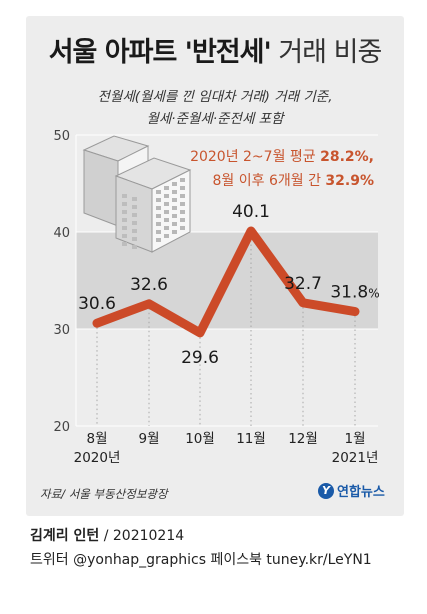 The height and width of the screenshot is (614, 427). What do you see at coordinates (251, 439) in the screenshot?
I see `x-tick-label: 11월` at bounding box center [251, 439].